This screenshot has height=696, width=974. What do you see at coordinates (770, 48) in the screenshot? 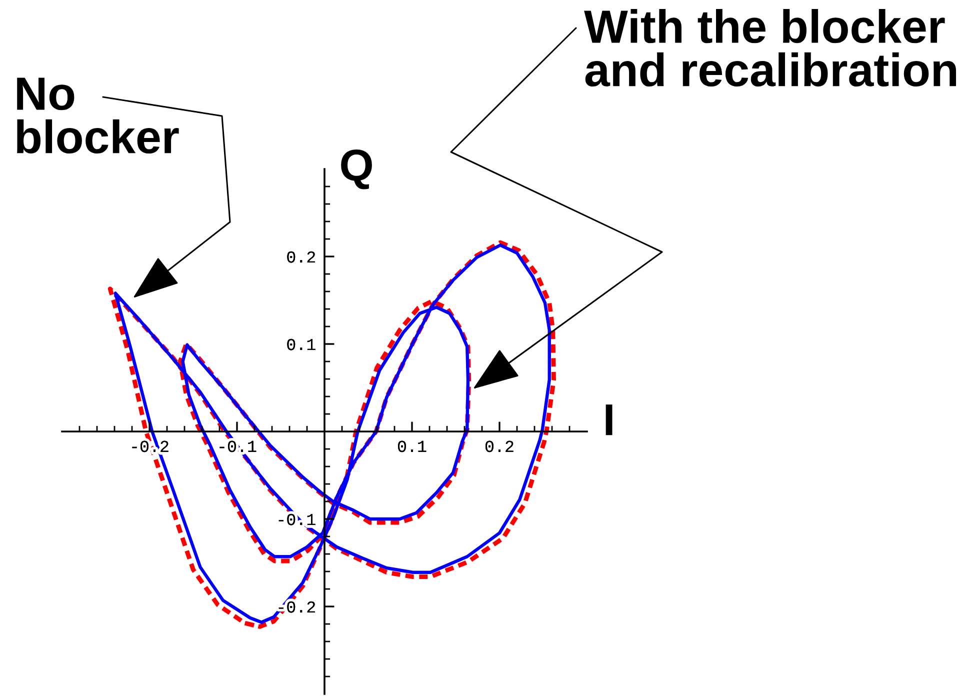
I see `text: With the blocker and recalibration` at bounding box center [770, 48].